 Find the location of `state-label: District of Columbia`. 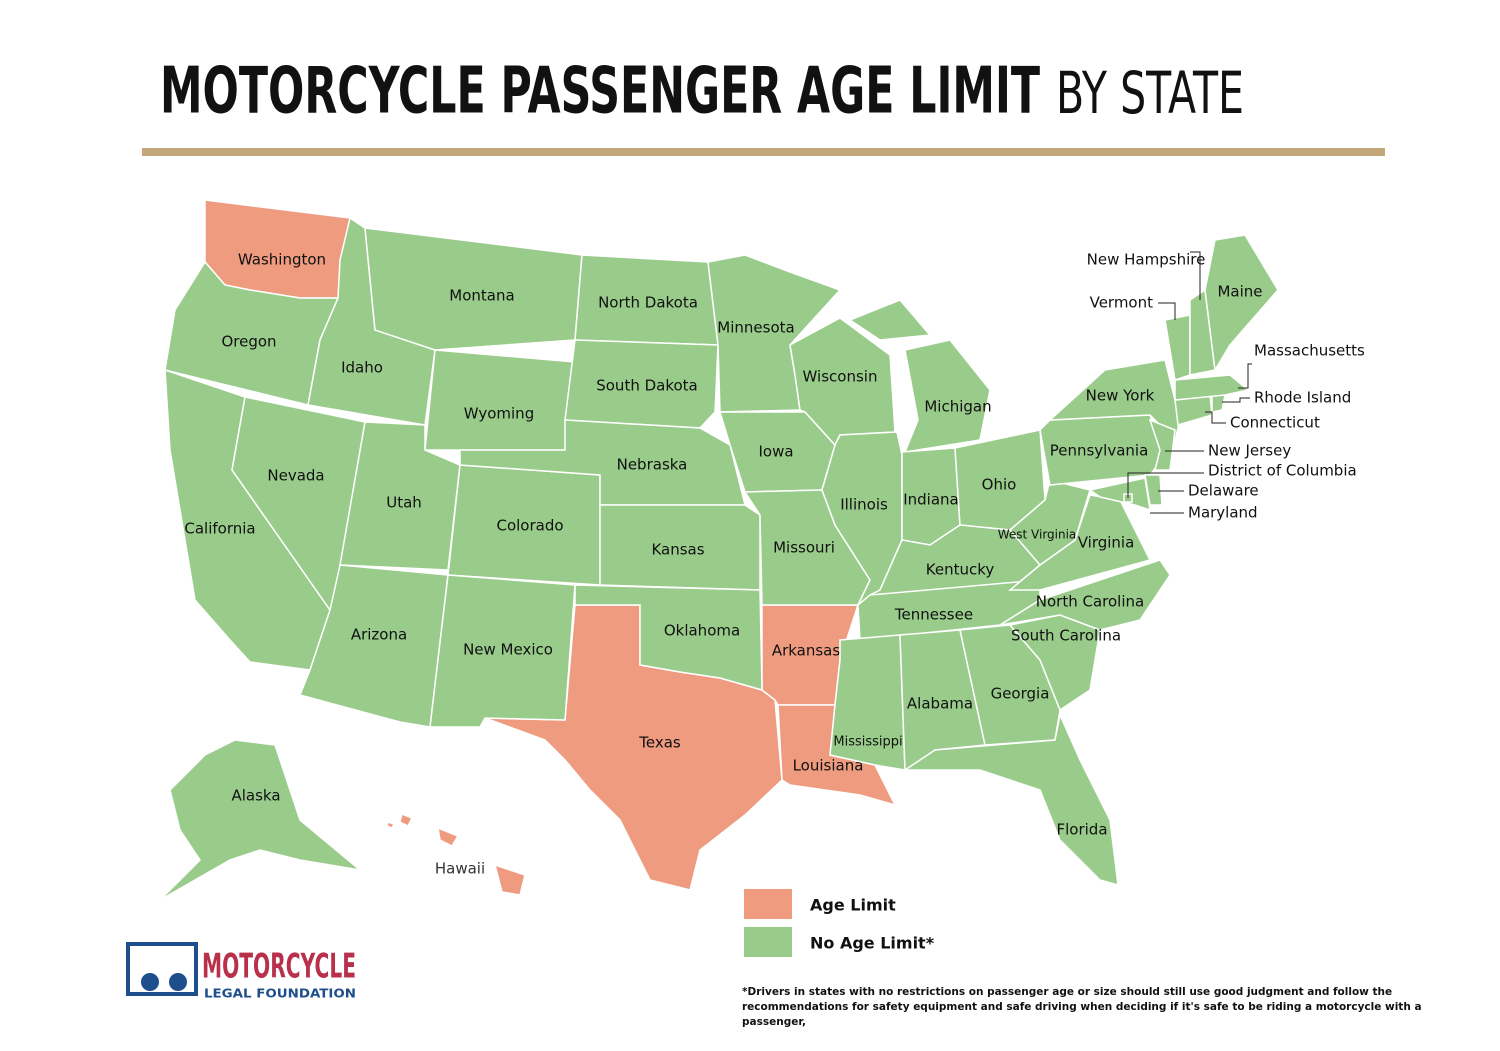

state-label: District of Columbia is located at coordinates (1282, 471).